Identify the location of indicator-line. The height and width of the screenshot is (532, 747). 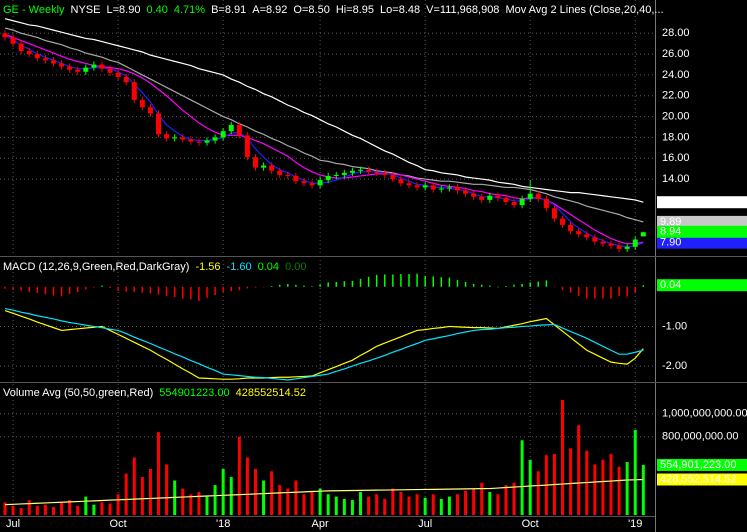
(324, 492).